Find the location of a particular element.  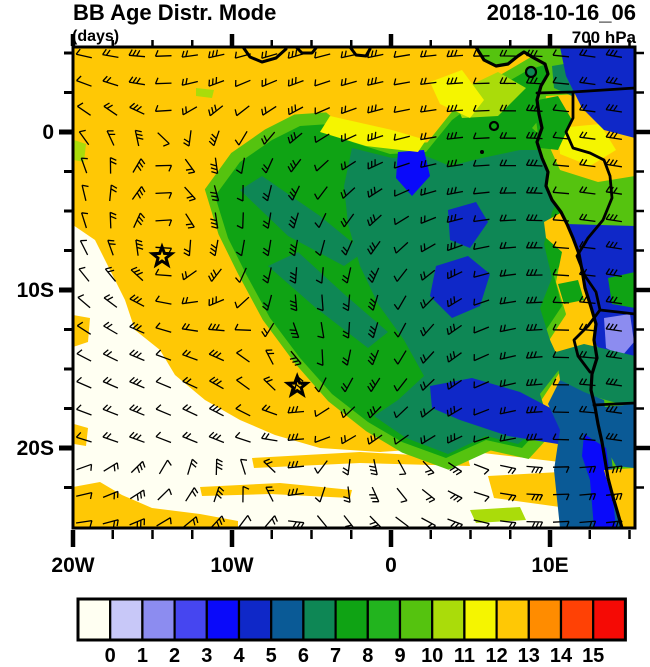

map-region-lime-speck is located at coordinates (498, 515).